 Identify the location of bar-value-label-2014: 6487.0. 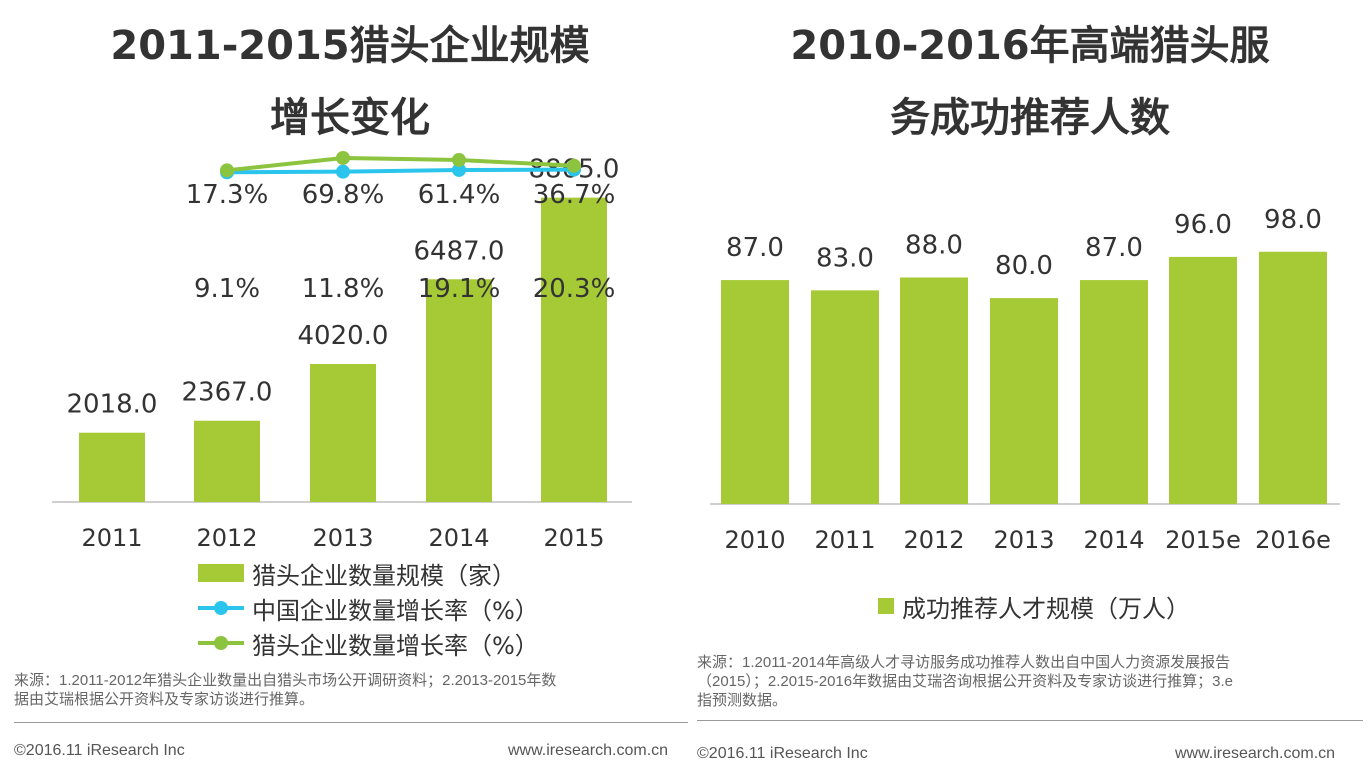
(459, 251).